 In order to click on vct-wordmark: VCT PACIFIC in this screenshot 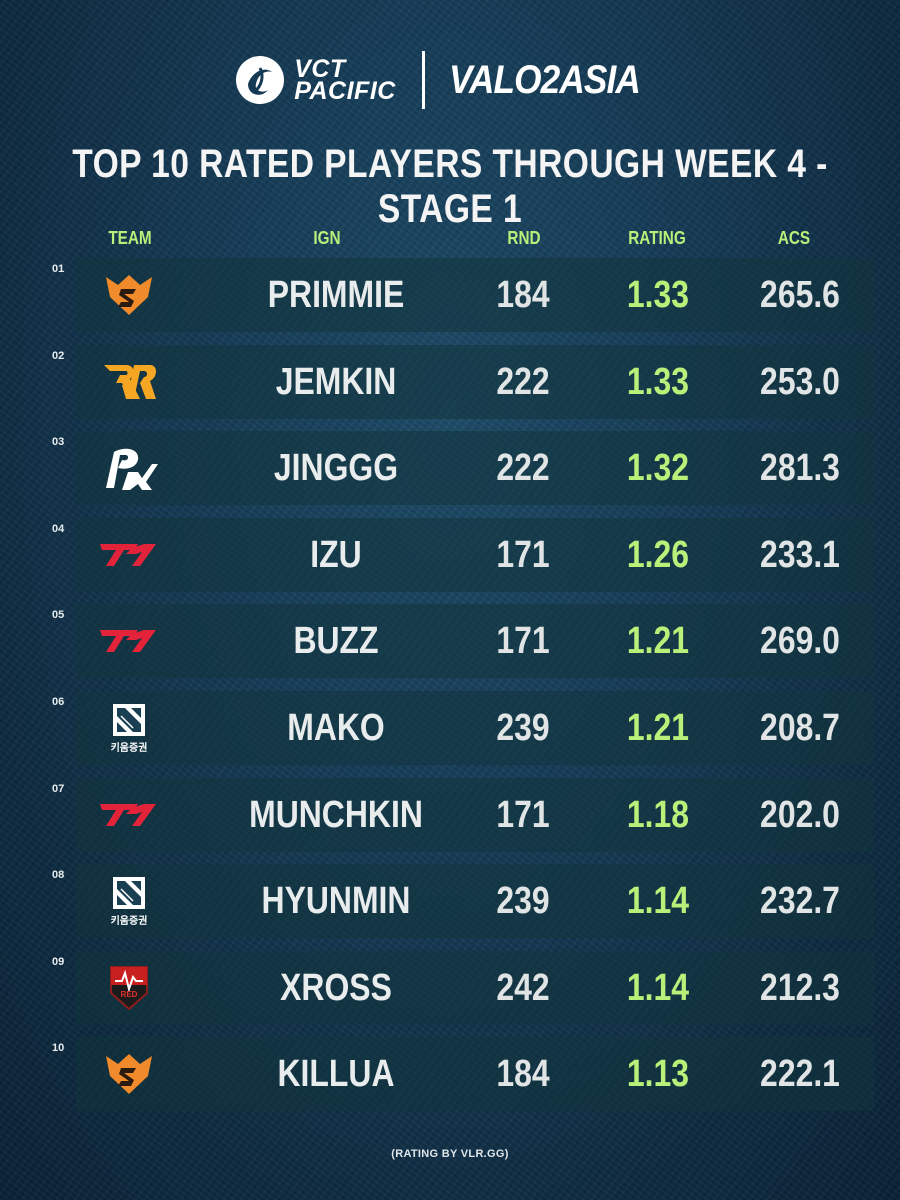, I will do `click(345, 80)`.